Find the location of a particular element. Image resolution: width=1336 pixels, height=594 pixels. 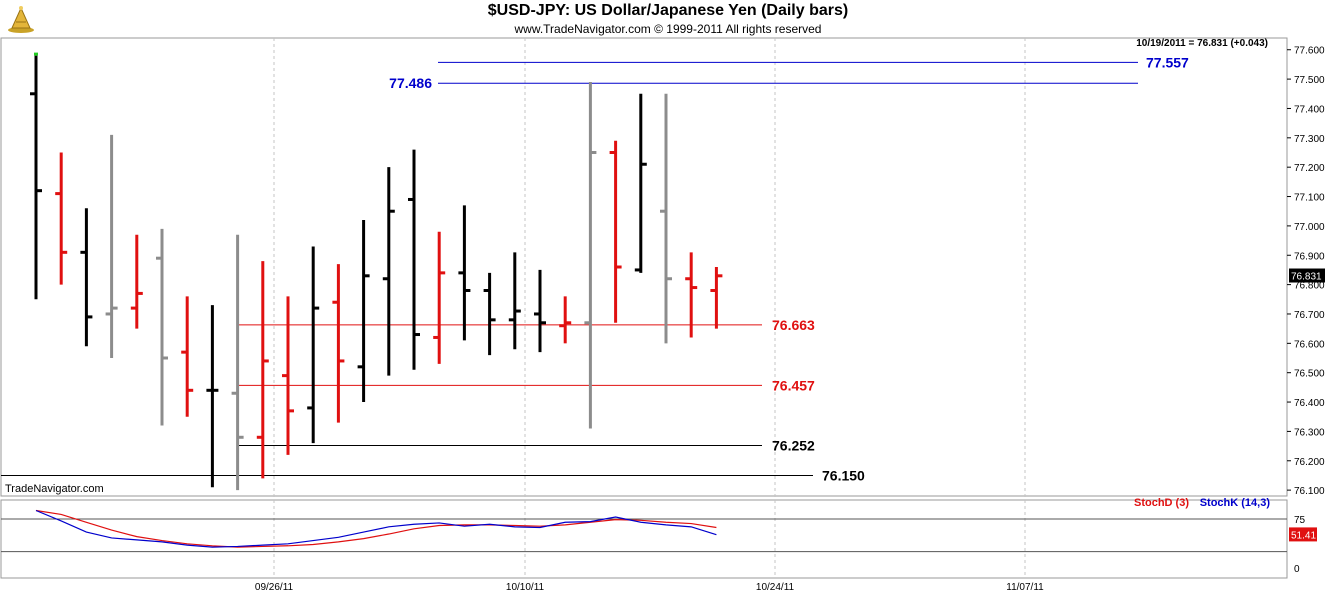

y-tick-label: 76.200 is located at coordinates (1309, 462).